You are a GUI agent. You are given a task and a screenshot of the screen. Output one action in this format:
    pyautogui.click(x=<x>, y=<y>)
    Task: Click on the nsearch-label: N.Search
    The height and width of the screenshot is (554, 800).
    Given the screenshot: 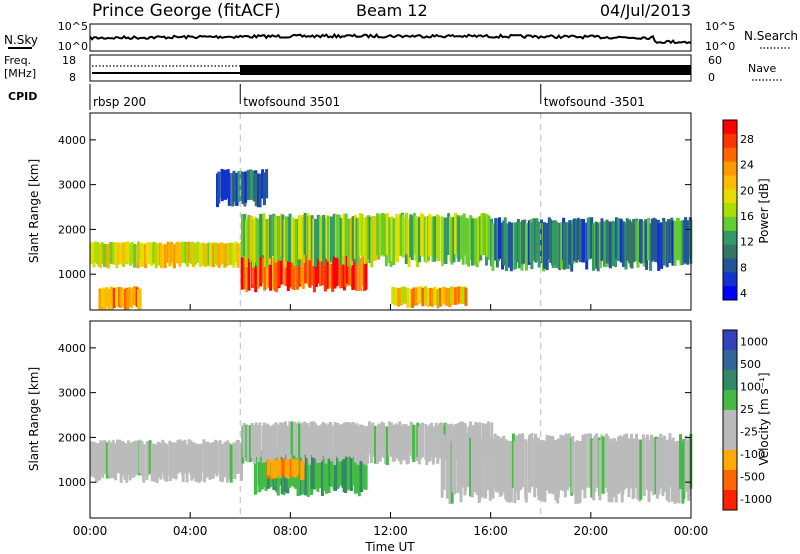 What is the action you would take?
    pyautogui.click(x=771, y=36)
    